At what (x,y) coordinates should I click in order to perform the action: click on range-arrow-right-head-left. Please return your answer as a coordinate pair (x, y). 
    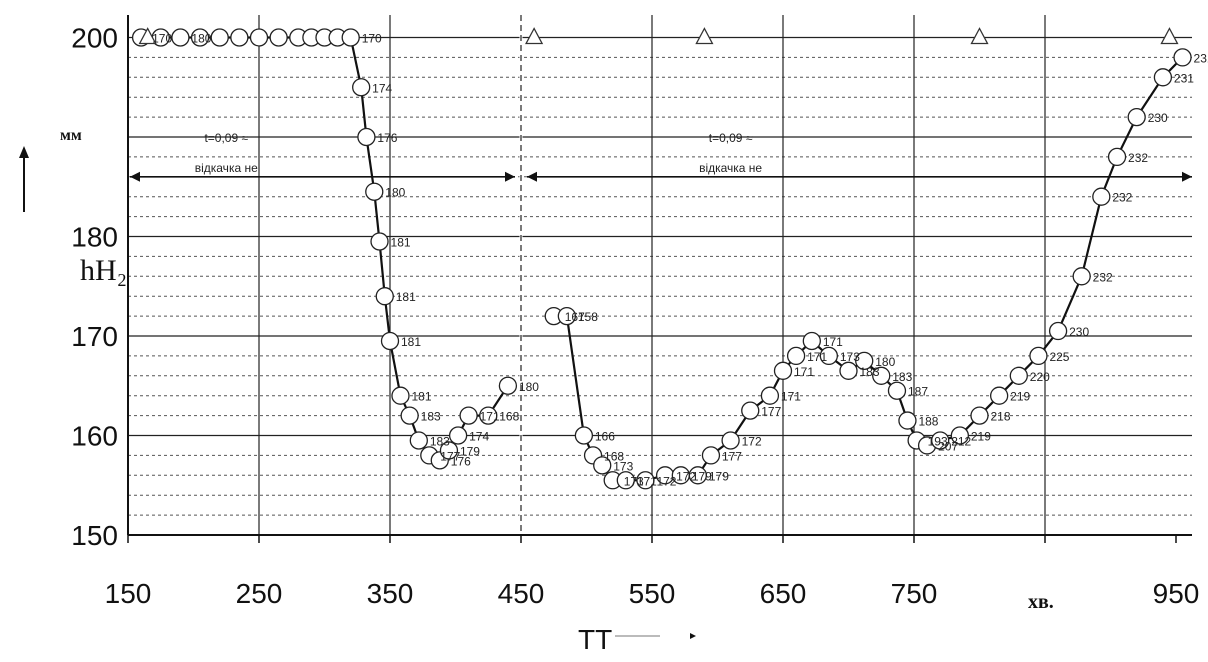
    Looking at the image, I should click on (532, 176).